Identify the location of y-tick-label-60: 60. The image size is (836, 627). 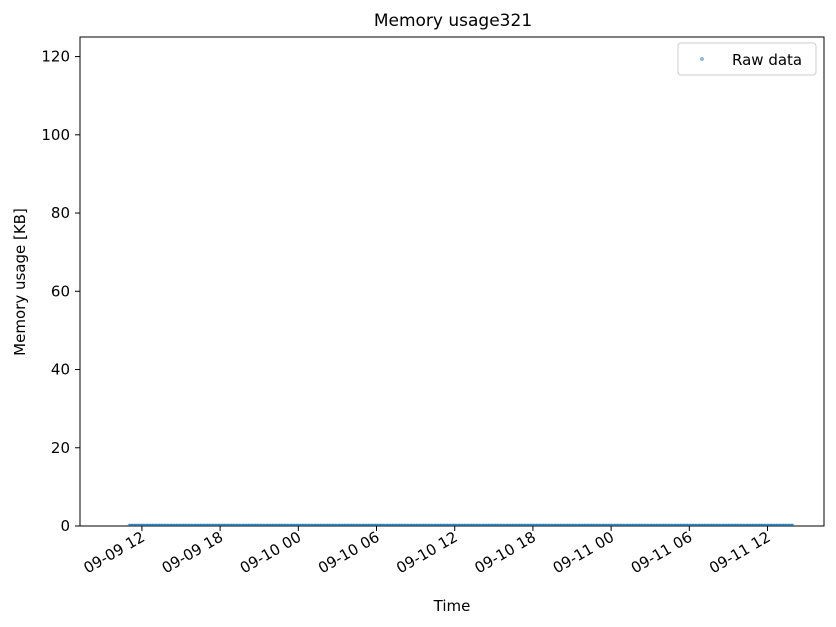
(60, 291).